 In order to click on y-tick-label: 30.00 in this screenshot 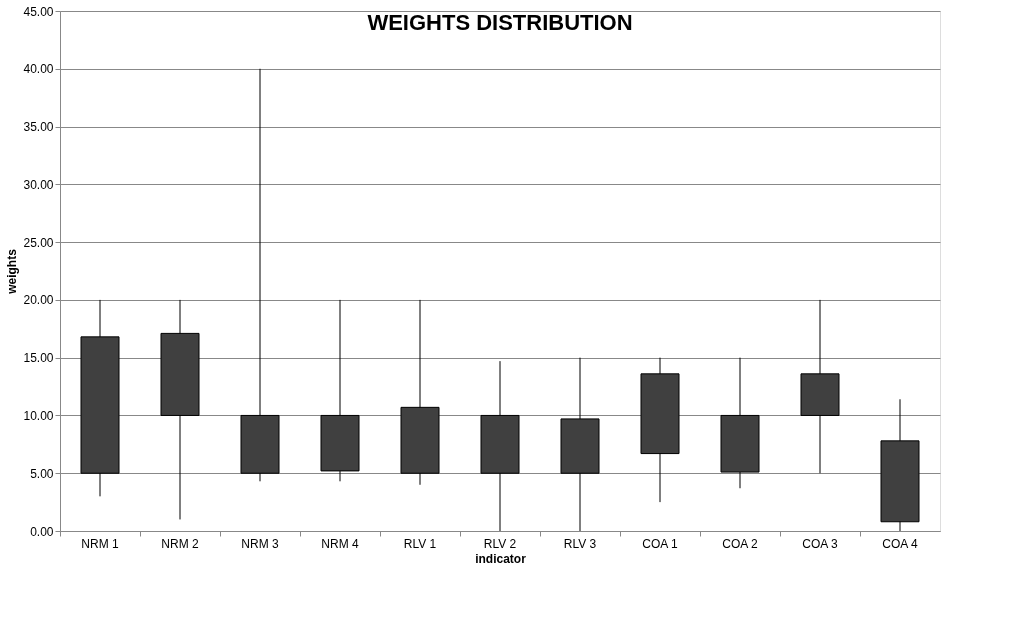, I will do `click(38, 184)`.